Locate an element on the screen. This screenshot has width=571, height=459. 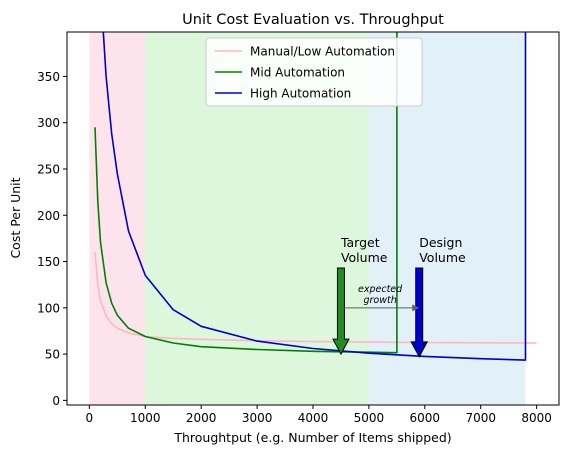
annotation-label-2: Volume is located at coordinates (442, 257).